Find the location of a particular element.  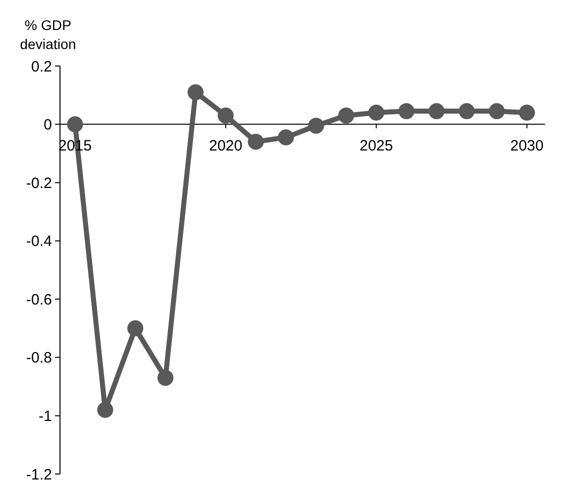

y-tick-label: -0.8 is located at coordinates (39, 358).